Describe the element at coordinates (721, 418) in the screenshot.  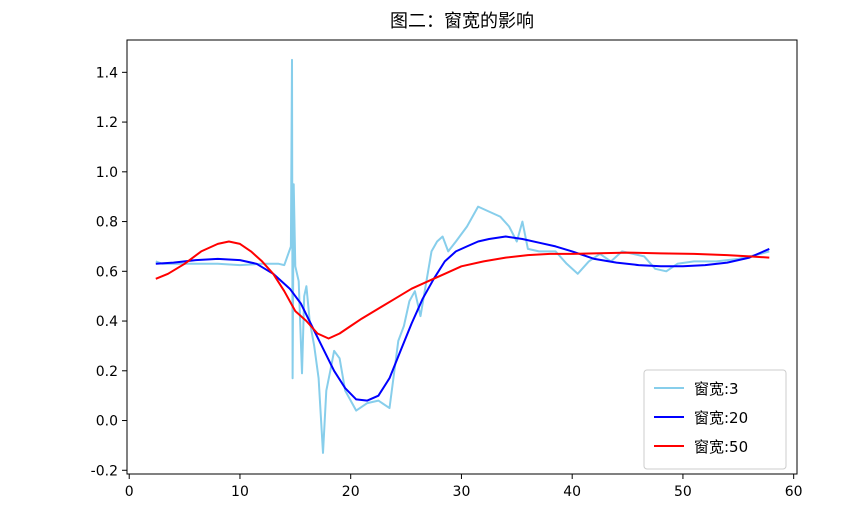
I see `legend-label-2: 窗宽:20` at that location.